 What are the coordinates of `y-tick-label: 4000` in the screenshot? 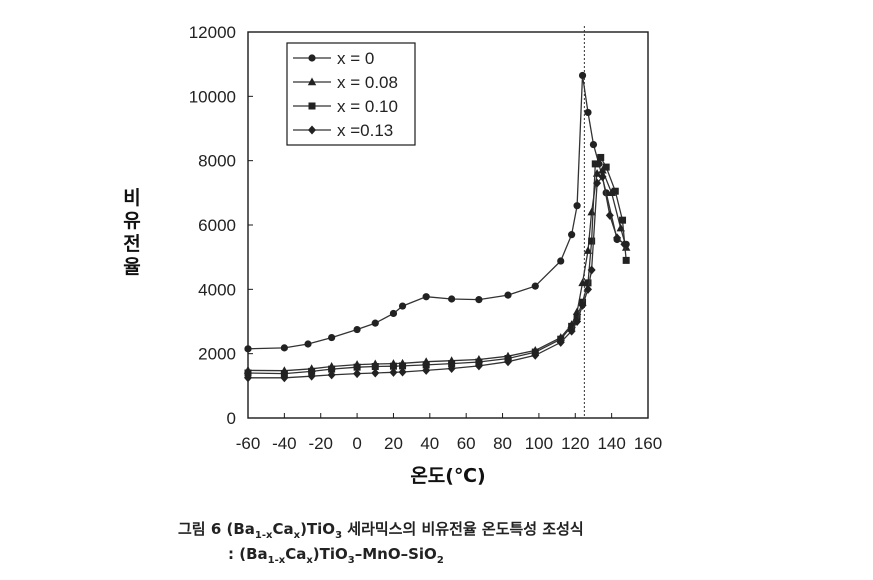 It's located at (217, 289).